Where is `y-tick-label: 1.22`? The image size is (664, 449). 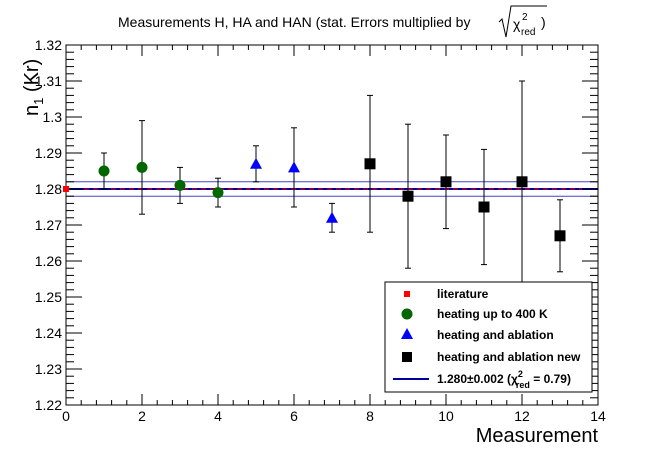
y-tick-label: 1.22 is located at coordinates (48, 405).